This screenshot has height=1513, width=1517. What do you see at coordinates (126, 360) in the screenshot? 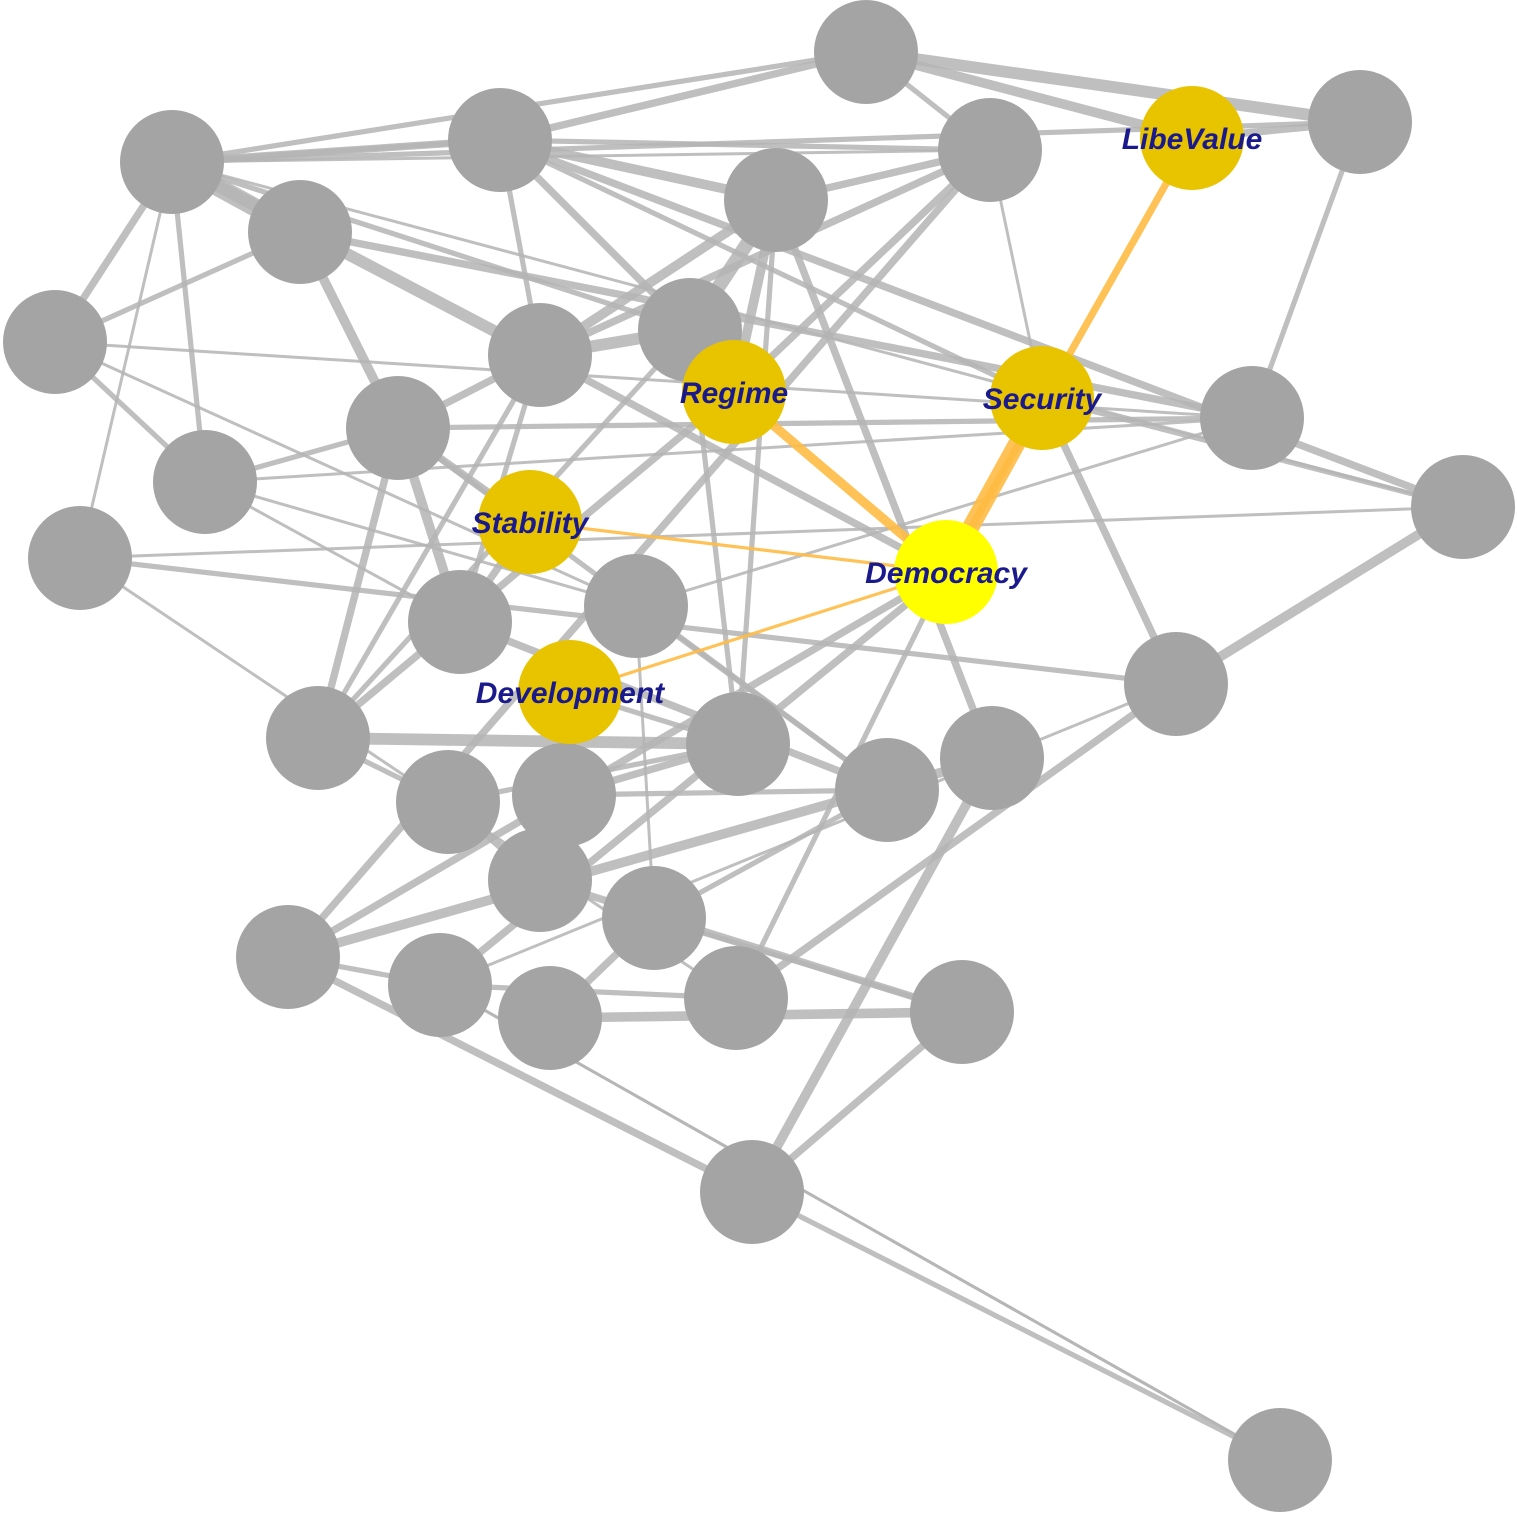
I see `edge-n3-n15` at bounding box center [126, 360].